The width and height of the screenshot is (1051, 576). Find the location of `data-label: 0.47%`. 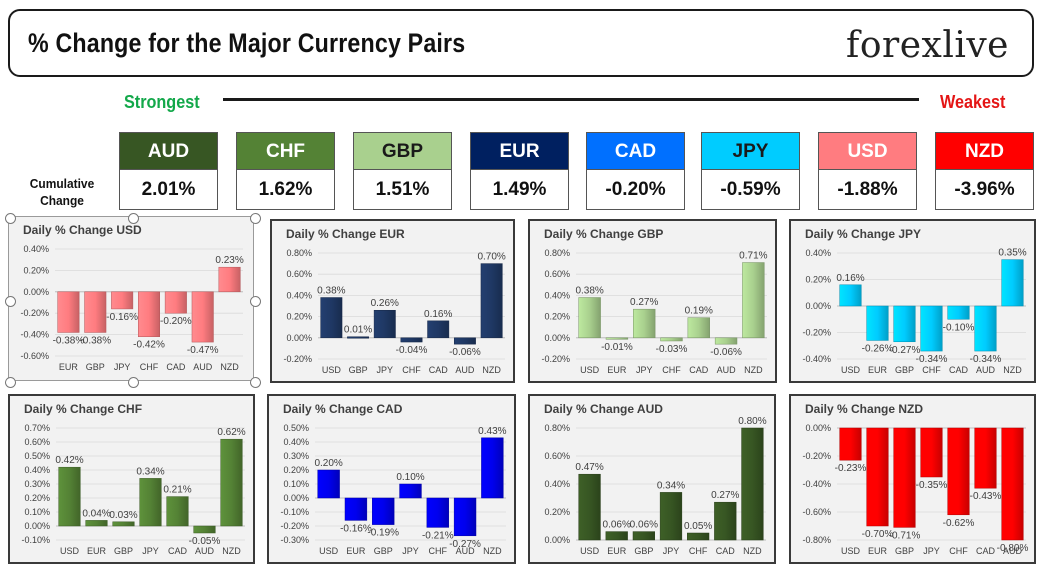

data-label: 0.47% is located at coordinates (589, 467).